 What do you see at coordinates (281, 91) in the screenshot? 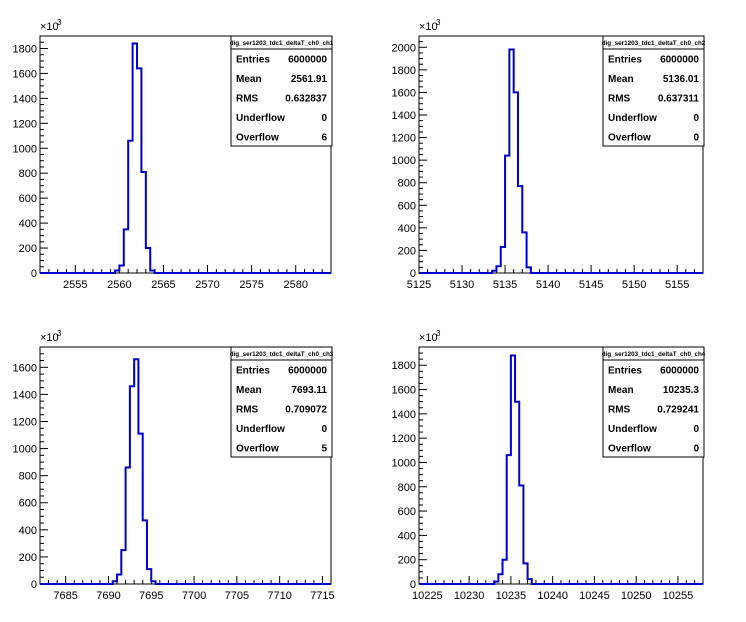
I see `stats-box-frame` at bounding box center [281, 91].